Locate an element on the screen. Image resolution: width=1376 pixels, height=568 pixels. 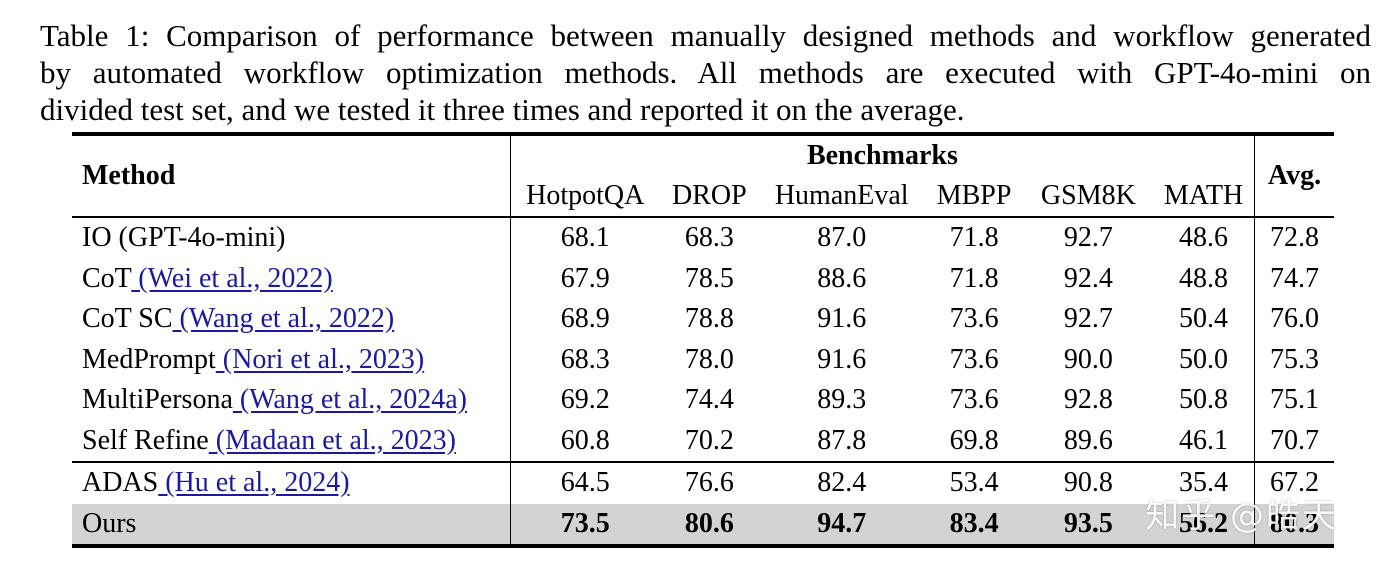
value-cell: 80.6 is located at coordinates (709, 524).